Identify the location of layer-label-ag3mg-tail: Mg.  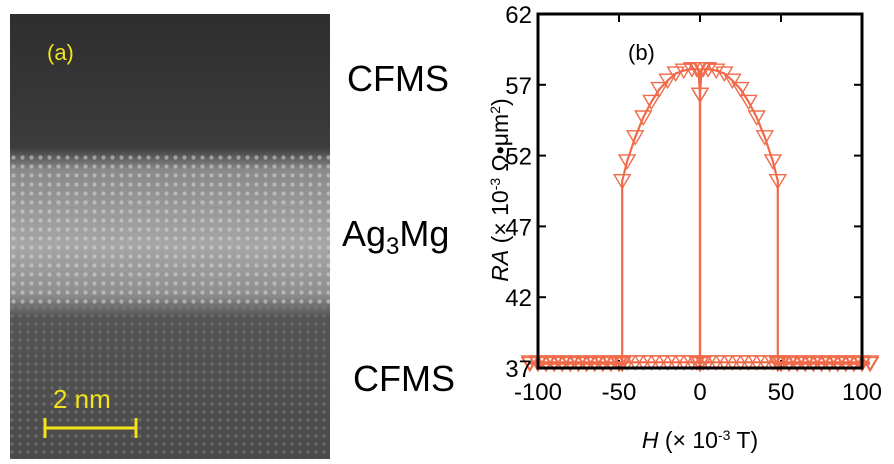
(424, 233).